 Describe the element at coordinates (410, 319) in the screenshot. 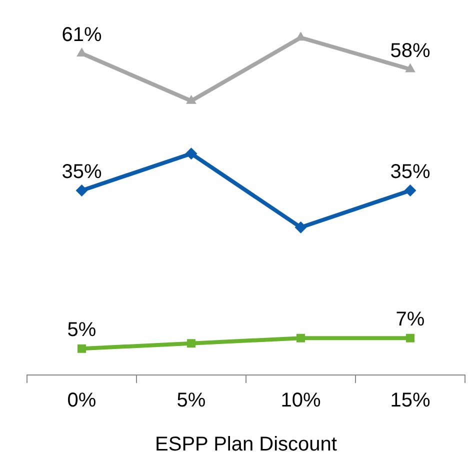

I see `data-label: 7%` at that location.